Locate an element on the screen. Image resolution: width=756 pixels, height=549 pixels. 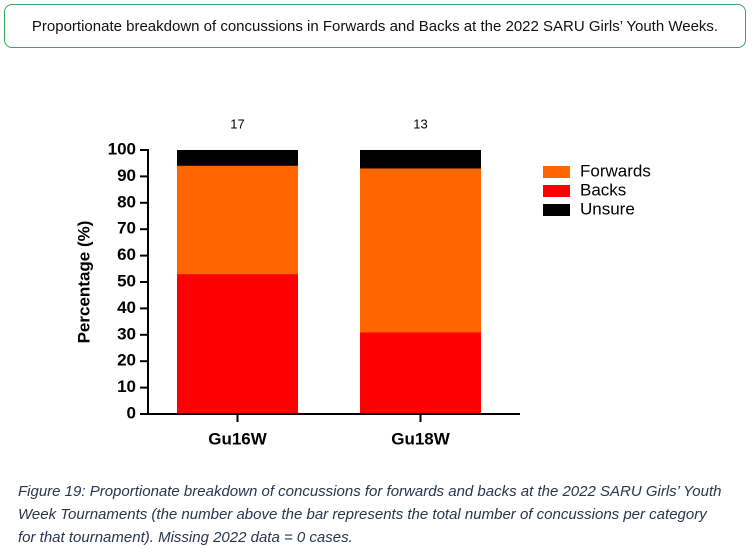
y-tick-label: 90 is located at coordinates (126, 175).